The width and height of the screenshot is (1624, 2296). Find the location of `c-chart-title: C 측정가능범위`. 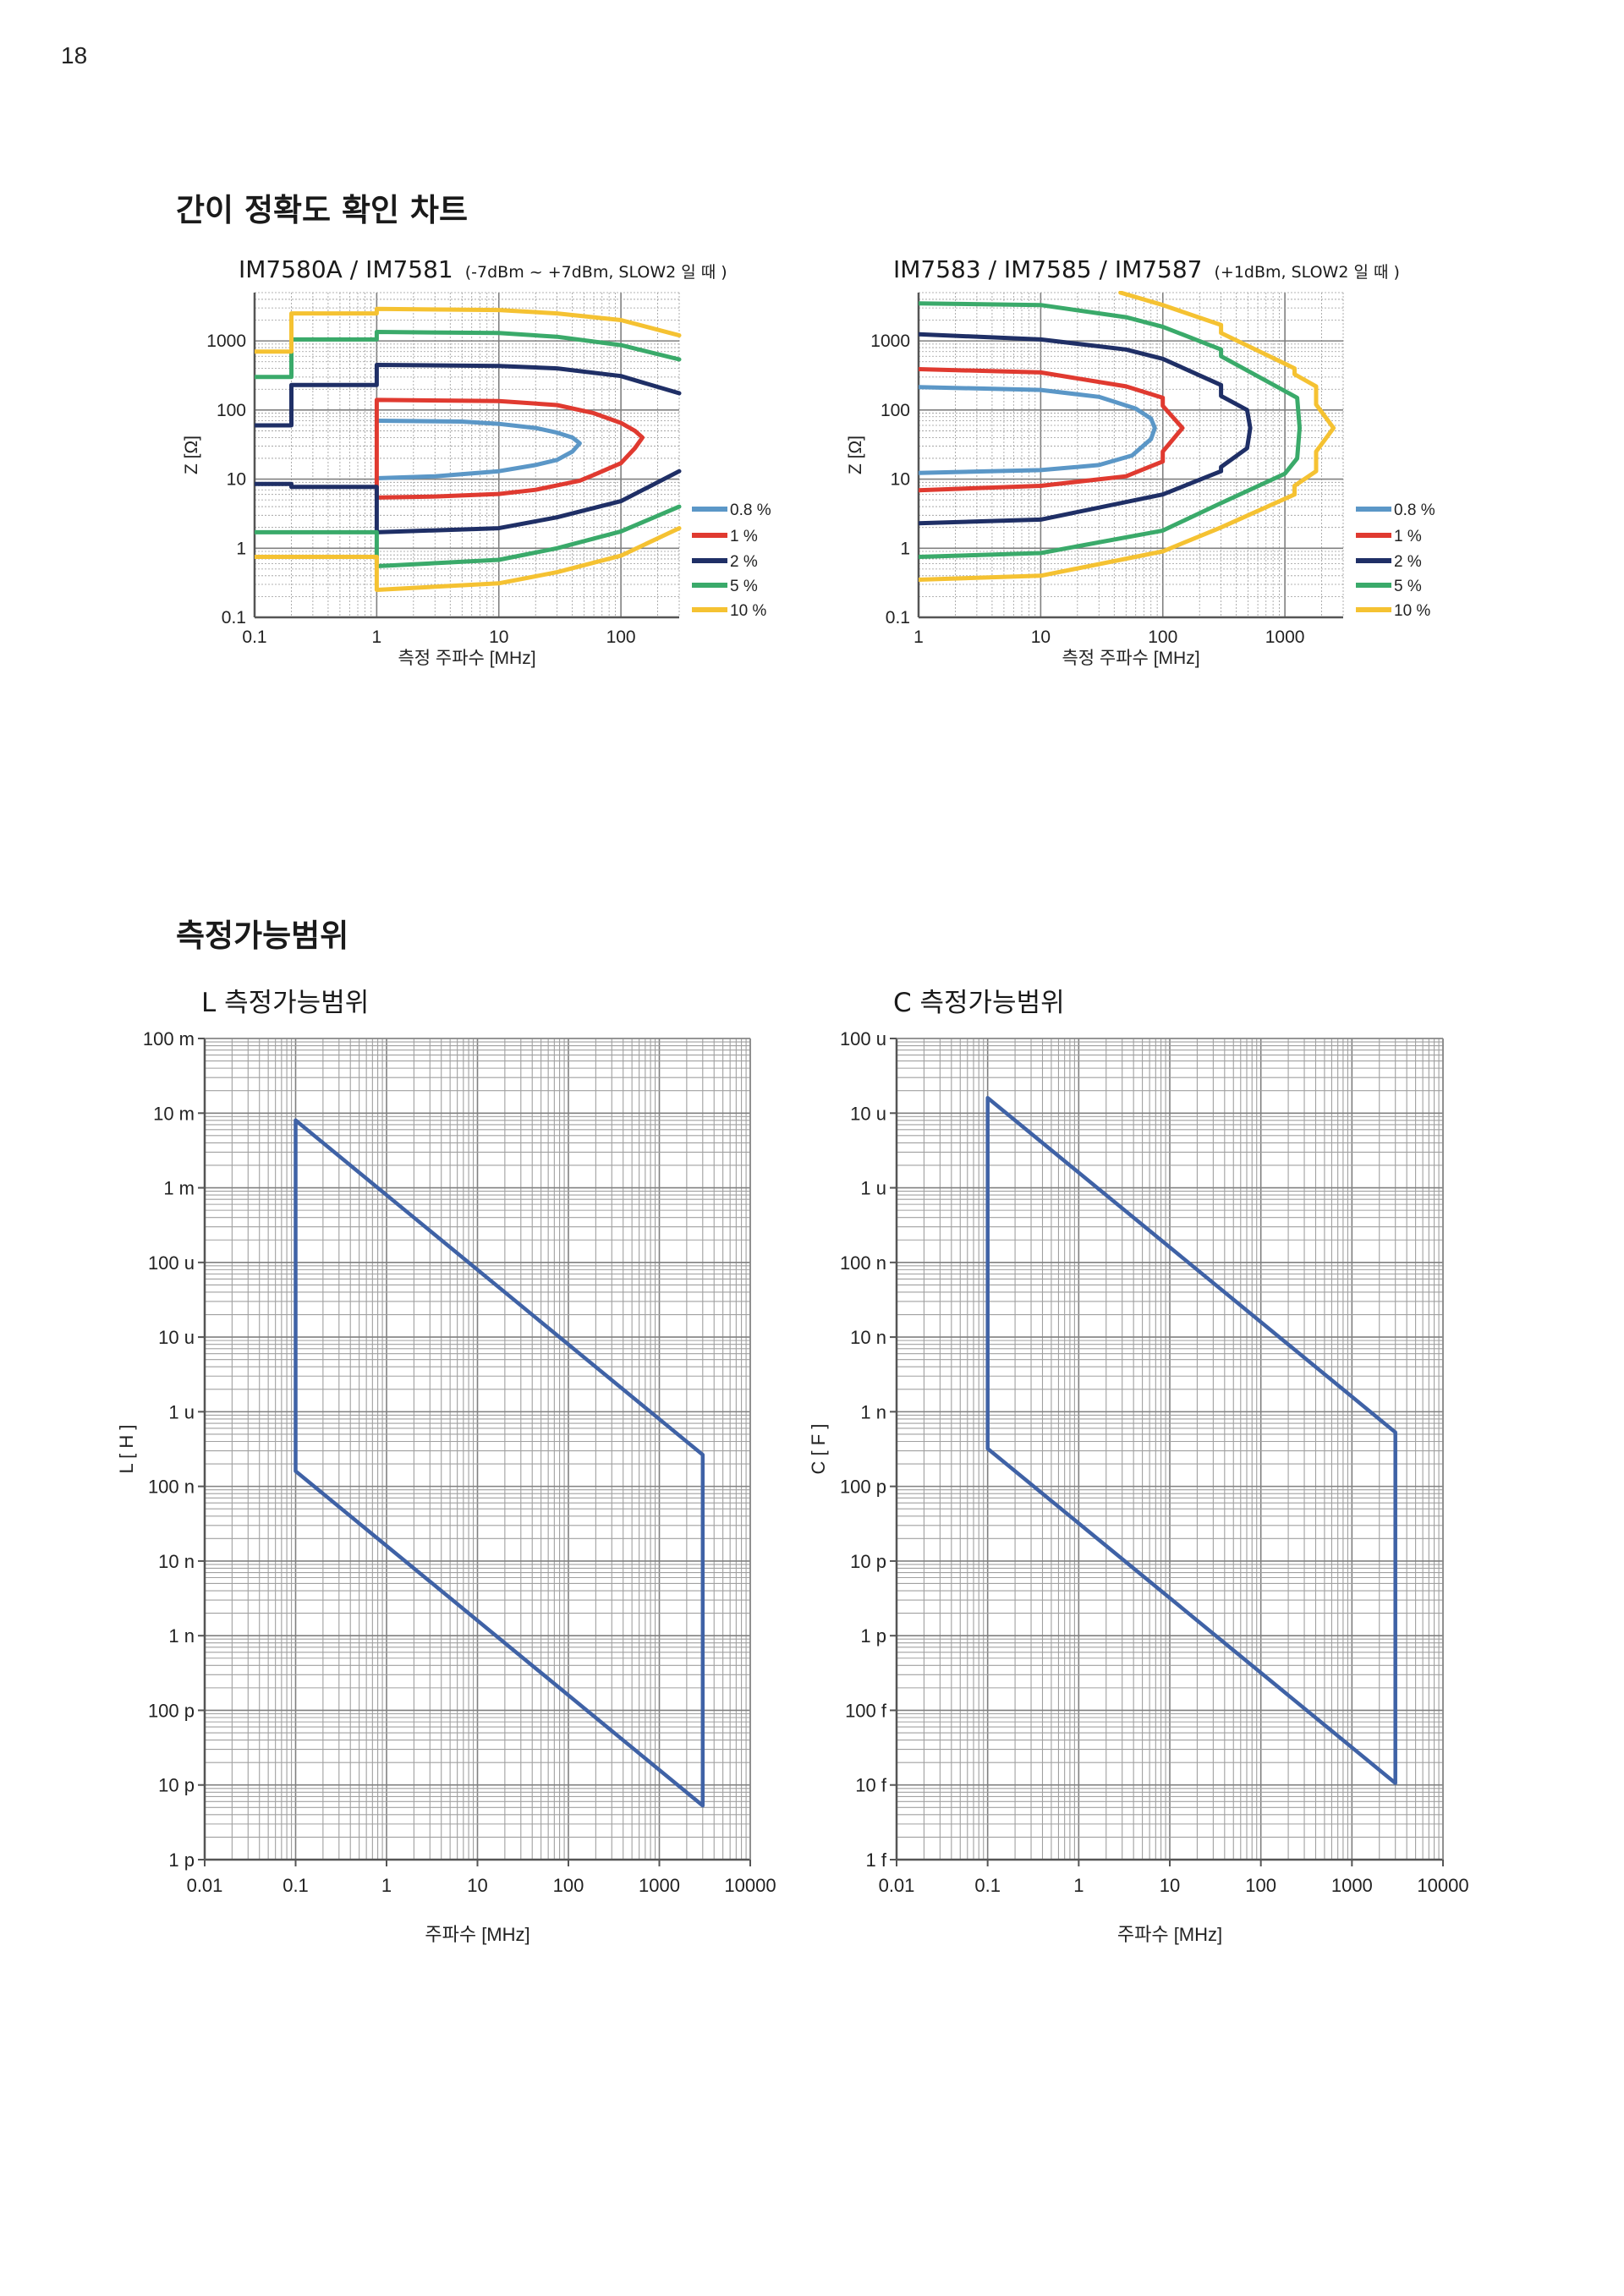

c-chart-title: C 측정가능범위 is located at coordinates (979, 1003).